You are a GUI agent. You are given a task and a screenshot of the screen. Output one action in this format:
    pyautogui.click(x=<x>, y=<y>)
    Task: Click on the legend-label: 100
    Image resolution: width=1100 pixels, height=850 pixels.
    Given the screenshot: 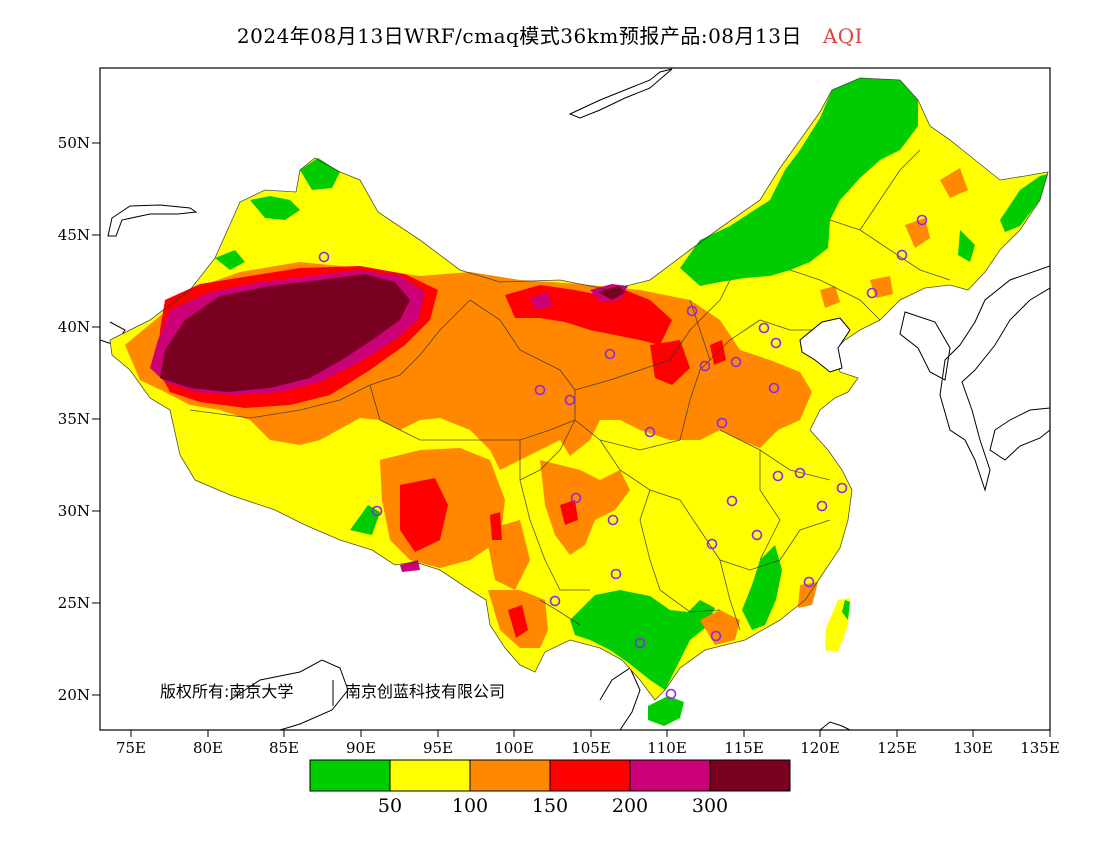 What is the action you would take?
    pyautogui.click(x=470, y=806)
    